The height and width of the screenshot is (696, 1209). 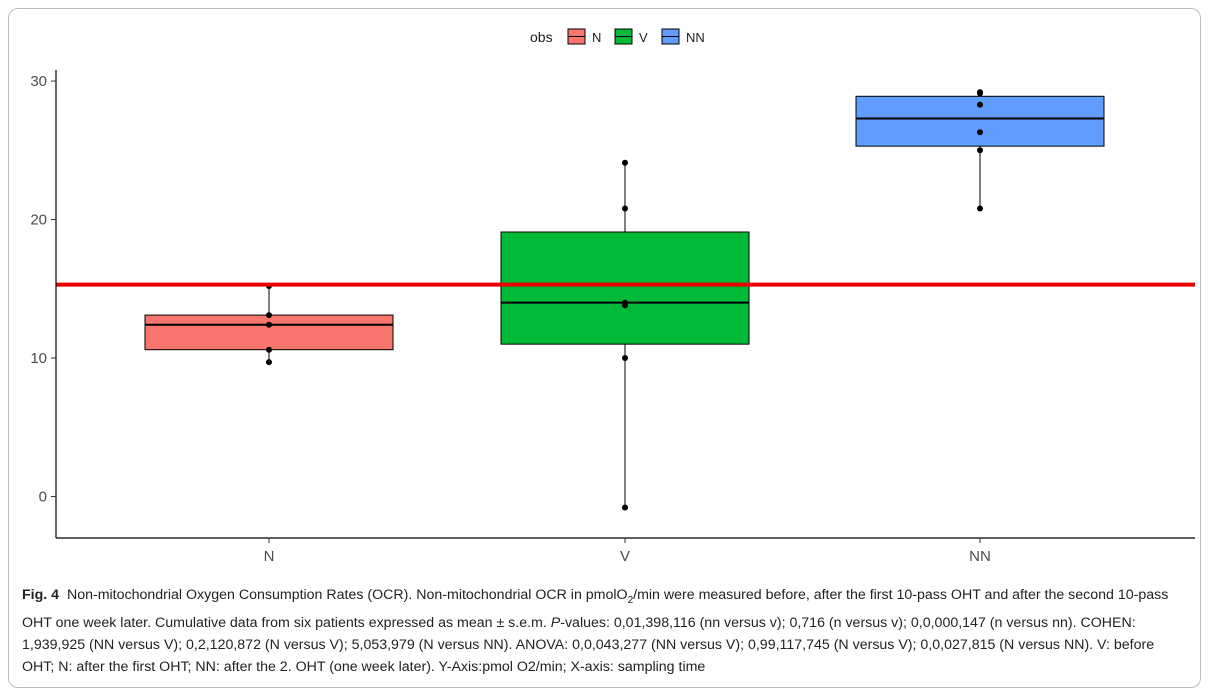 I want to click on legend-label: NN, so click(x=695, y=37).